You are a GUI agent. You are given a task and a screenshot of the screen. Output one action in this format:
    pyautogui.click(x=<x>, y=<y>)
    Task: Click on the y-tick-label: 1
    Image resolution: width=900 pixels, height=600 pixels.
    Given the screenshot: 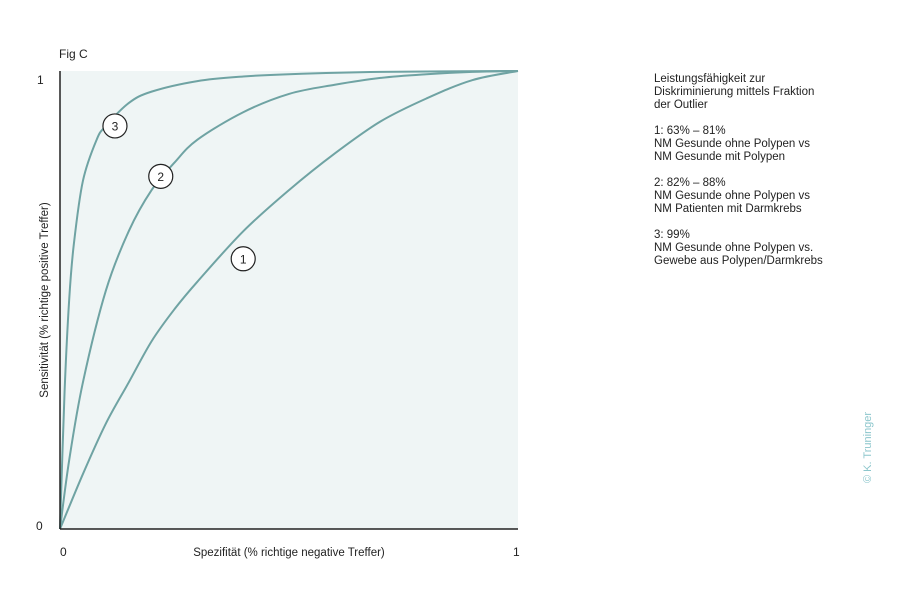 What is the action you would take?
    pyautogui.click(x=40, y=80)
    